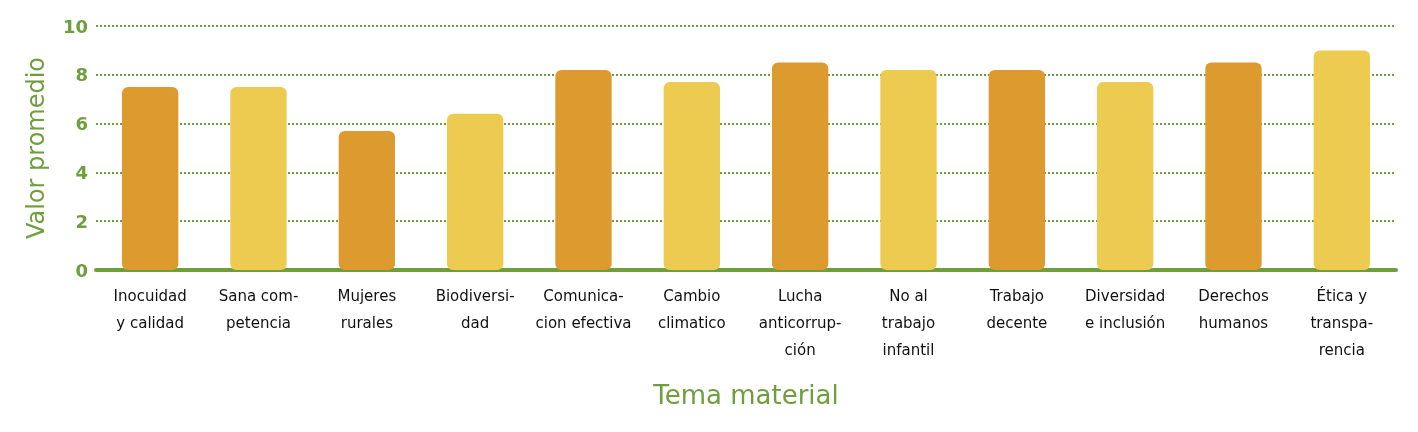 This screenshot has height=432, width=1418. I want to click on y-tick-label: 6, so click(81, 124).